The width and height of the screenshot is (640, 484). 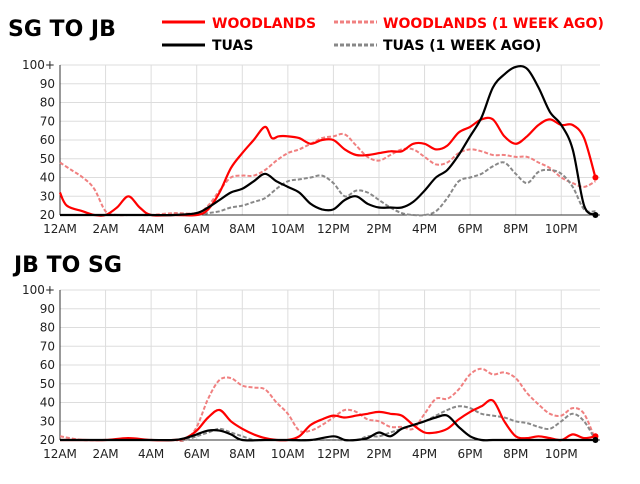 I want to click on legend-label-tuas: TUAS, so click(x=232, y=46).